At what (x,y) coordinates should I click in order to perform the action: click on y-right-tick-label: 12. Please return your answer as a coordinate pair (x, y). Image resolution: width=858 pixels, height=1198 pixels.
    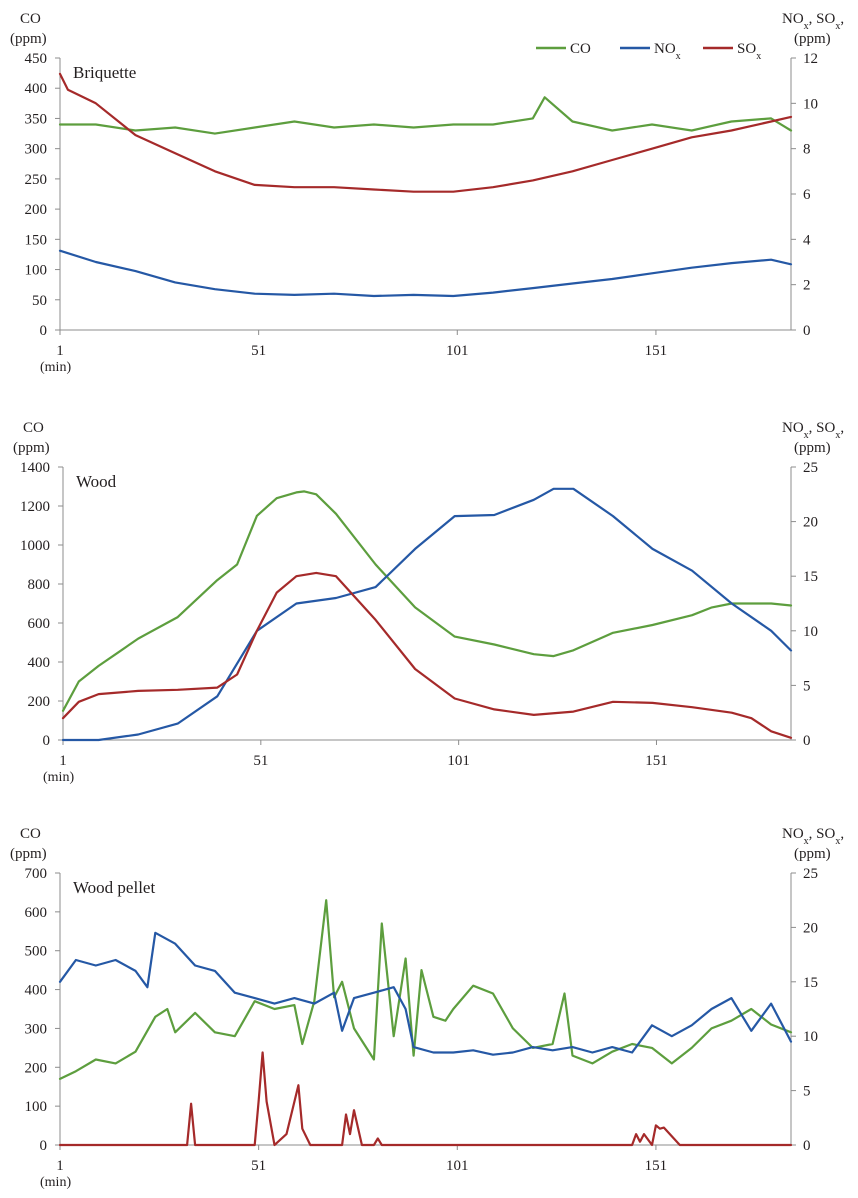
    Looking at the image, I should click on (810, 59).